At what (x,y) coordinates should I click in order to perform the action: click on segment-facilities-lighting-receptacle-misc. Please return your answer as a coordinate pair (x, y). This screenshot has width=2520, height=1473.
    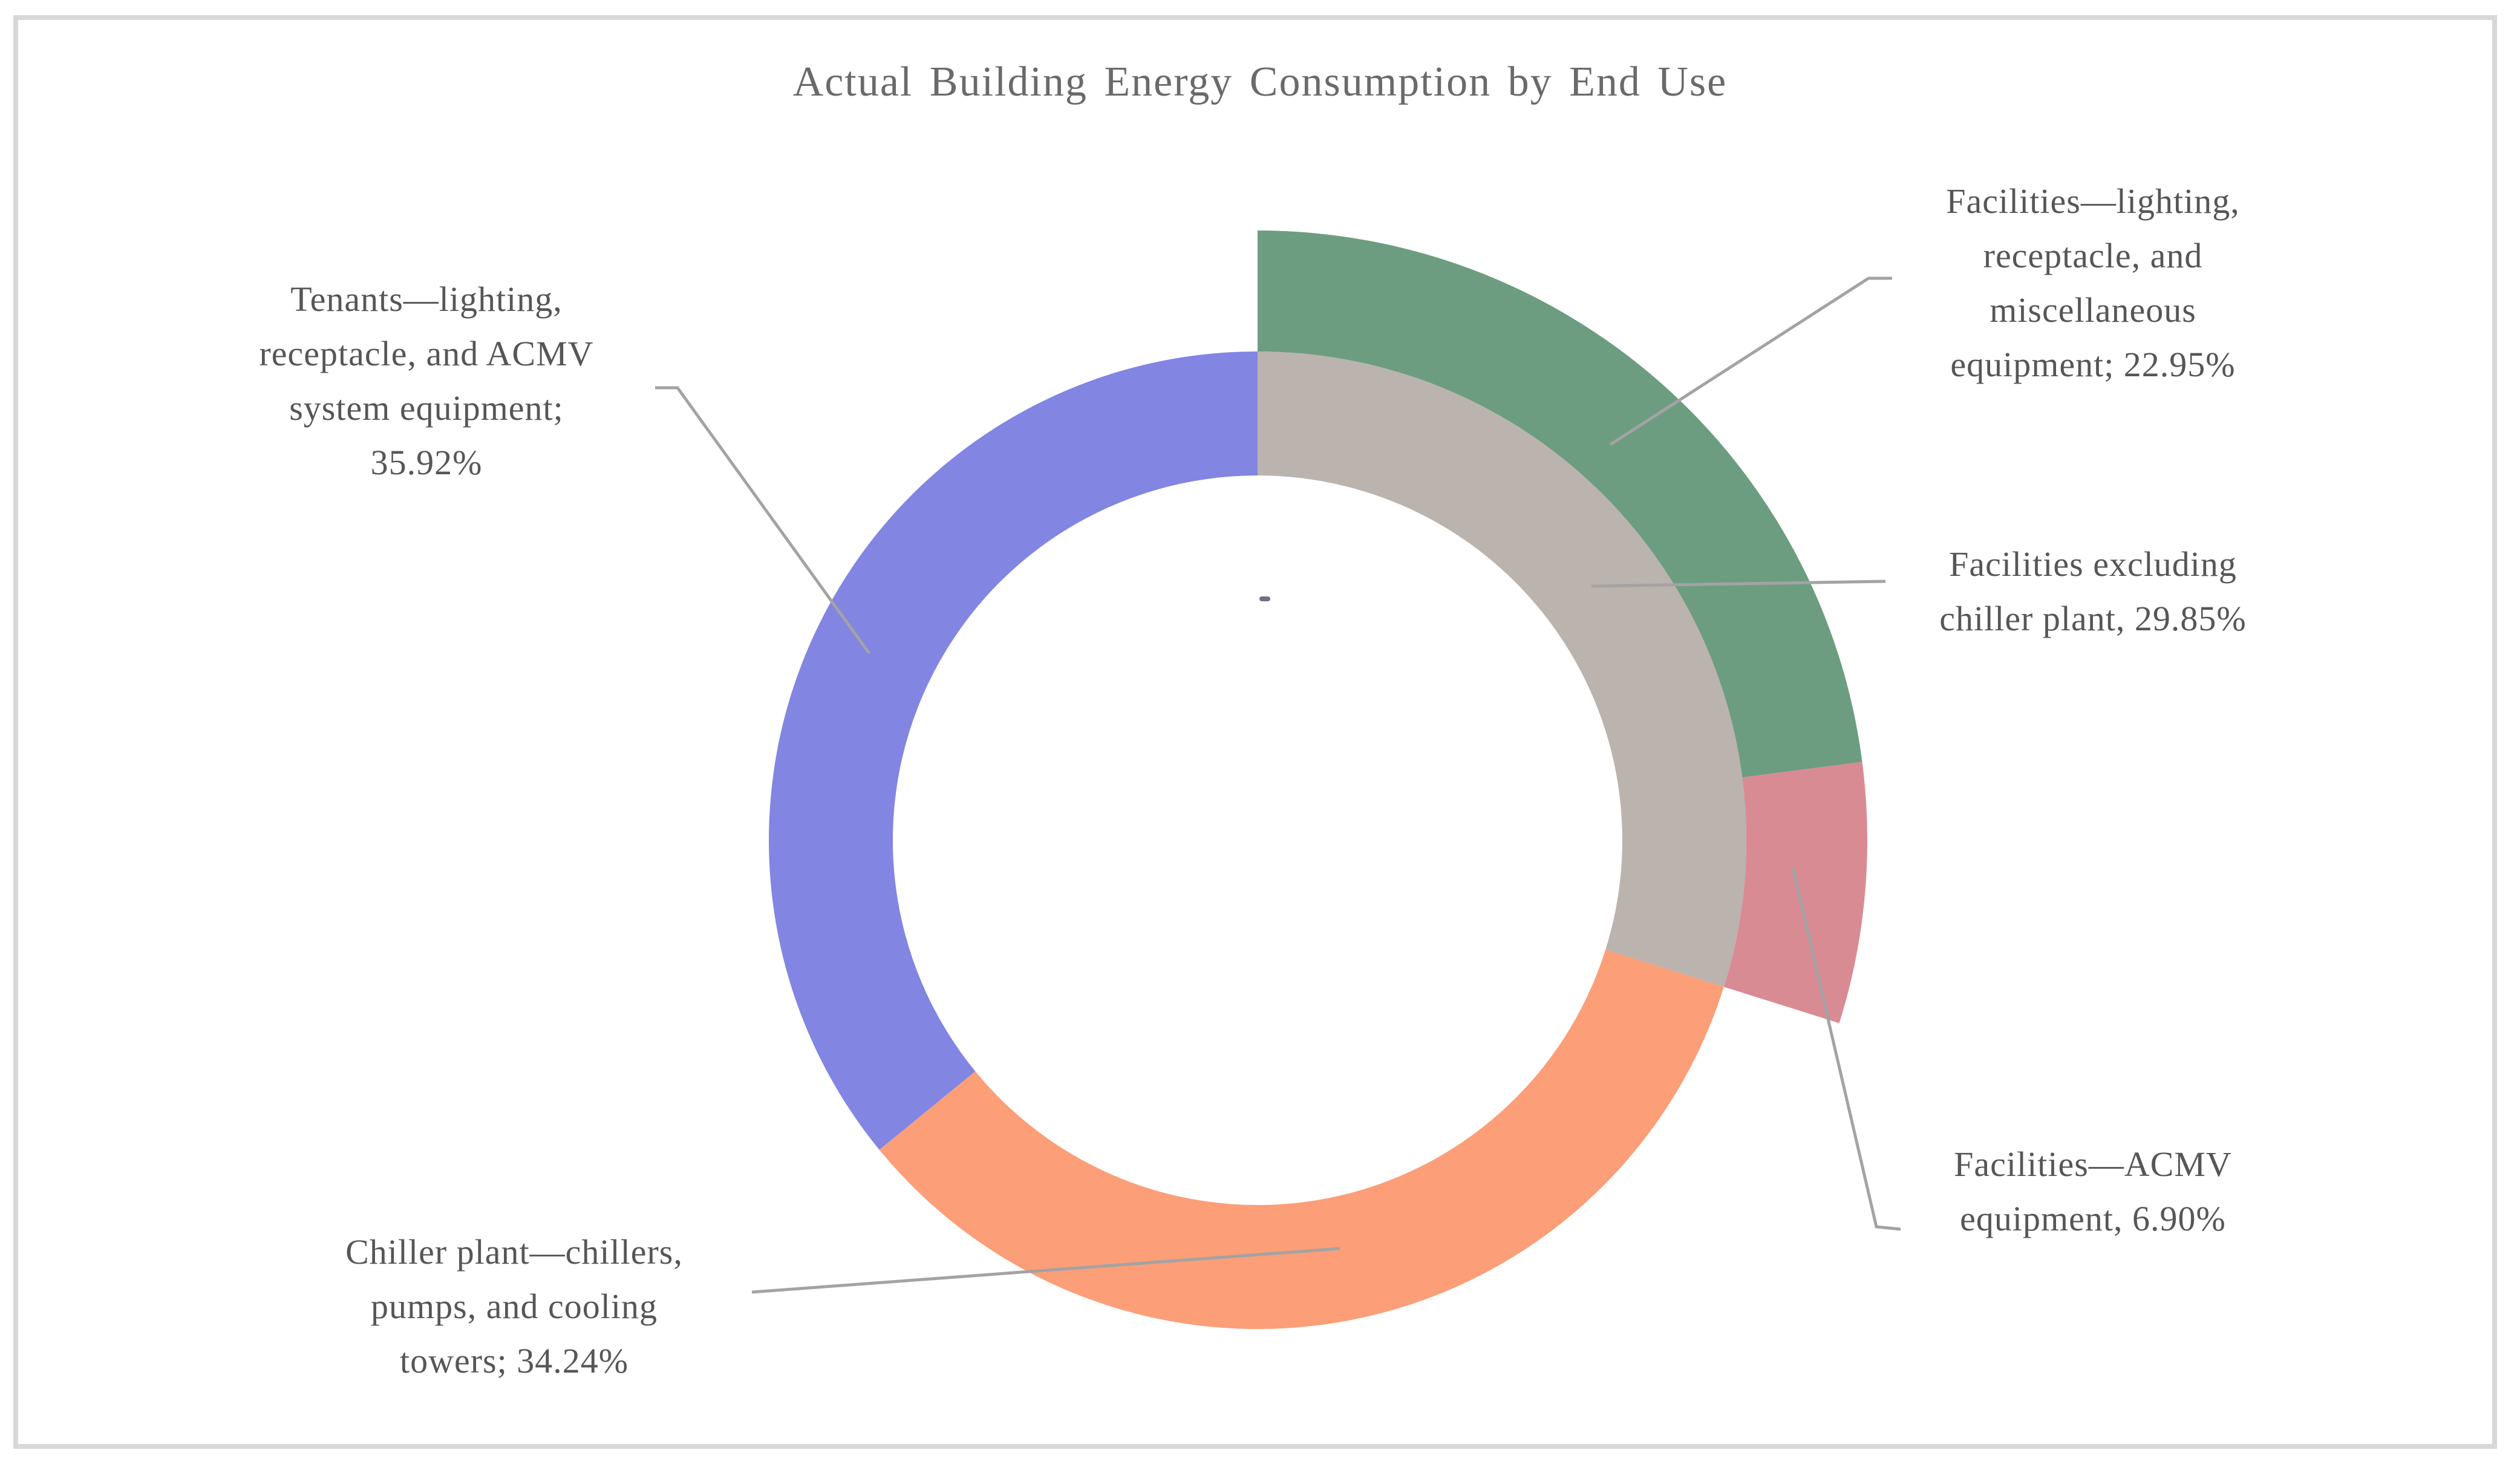
    Looking at the image, I should click on (1560, 504).